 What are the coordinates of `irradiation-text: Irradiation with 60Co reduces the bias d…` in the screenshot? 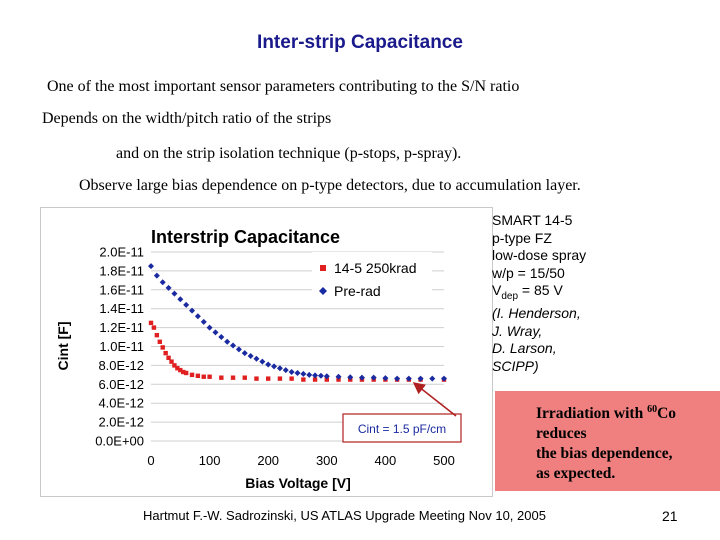 It's located at (606, 442).